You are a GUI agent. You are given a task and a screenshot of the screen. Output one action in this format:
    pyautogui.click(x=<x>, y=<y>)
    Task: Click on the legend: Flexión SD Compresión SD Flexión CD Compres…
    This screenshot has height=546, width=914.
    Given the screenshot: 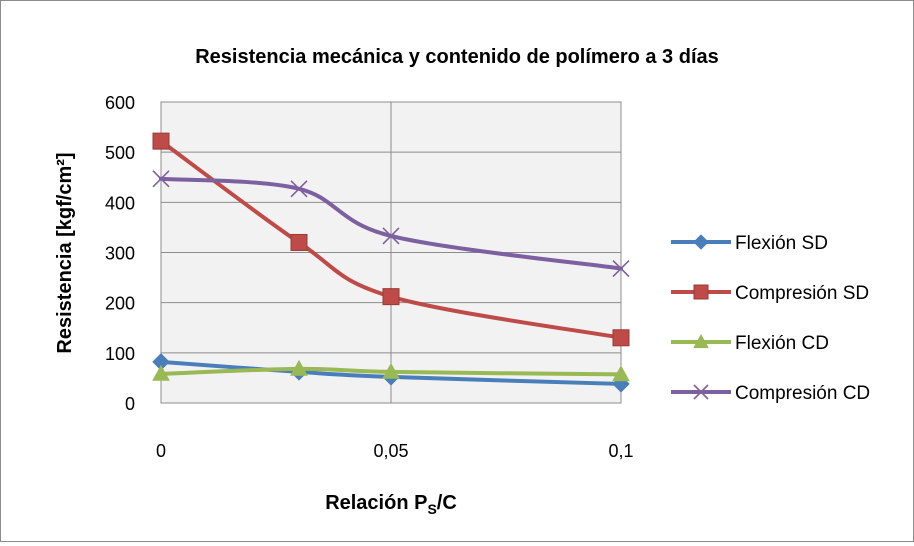 What is the action you would take?
    pyautogui.click(x=770, y=318)
    